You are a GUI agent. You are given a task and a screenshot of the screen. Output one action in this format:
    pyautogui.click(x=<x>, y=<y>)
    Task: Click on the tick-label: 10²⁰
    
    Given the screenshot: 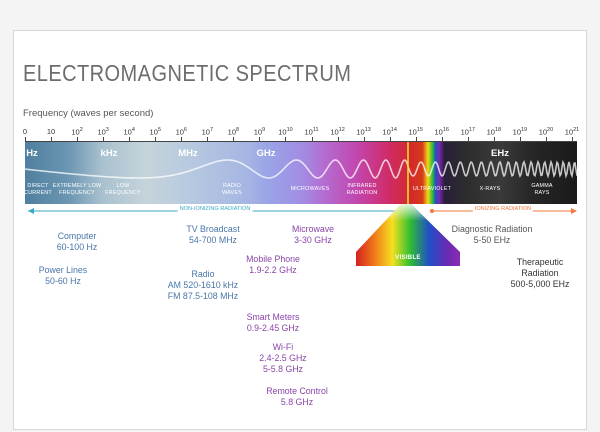 What is the action you would take?
    pyautogui.click(x=546, y=132)
    